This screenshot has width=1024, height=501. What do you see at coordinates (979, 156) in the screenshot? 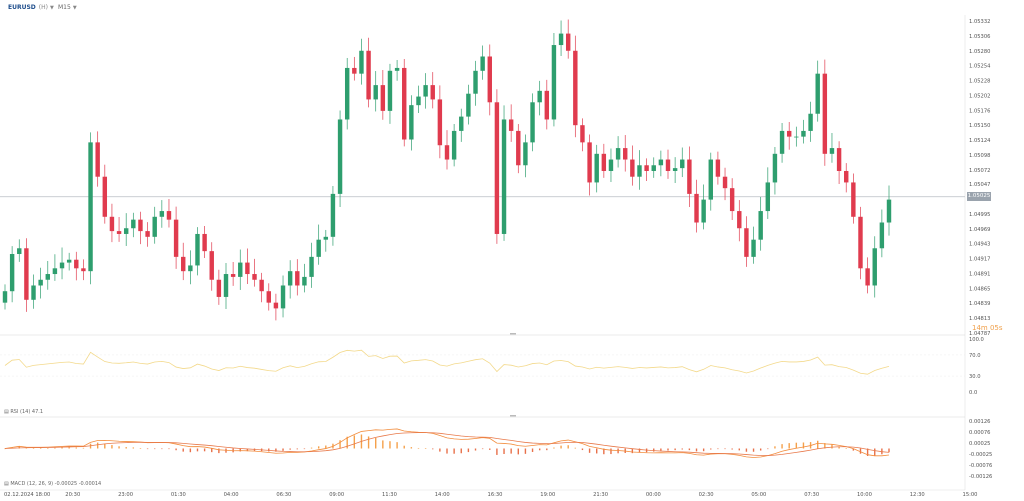
I see `price-tick-label: 1.05098` at bounding box center [979, 156].